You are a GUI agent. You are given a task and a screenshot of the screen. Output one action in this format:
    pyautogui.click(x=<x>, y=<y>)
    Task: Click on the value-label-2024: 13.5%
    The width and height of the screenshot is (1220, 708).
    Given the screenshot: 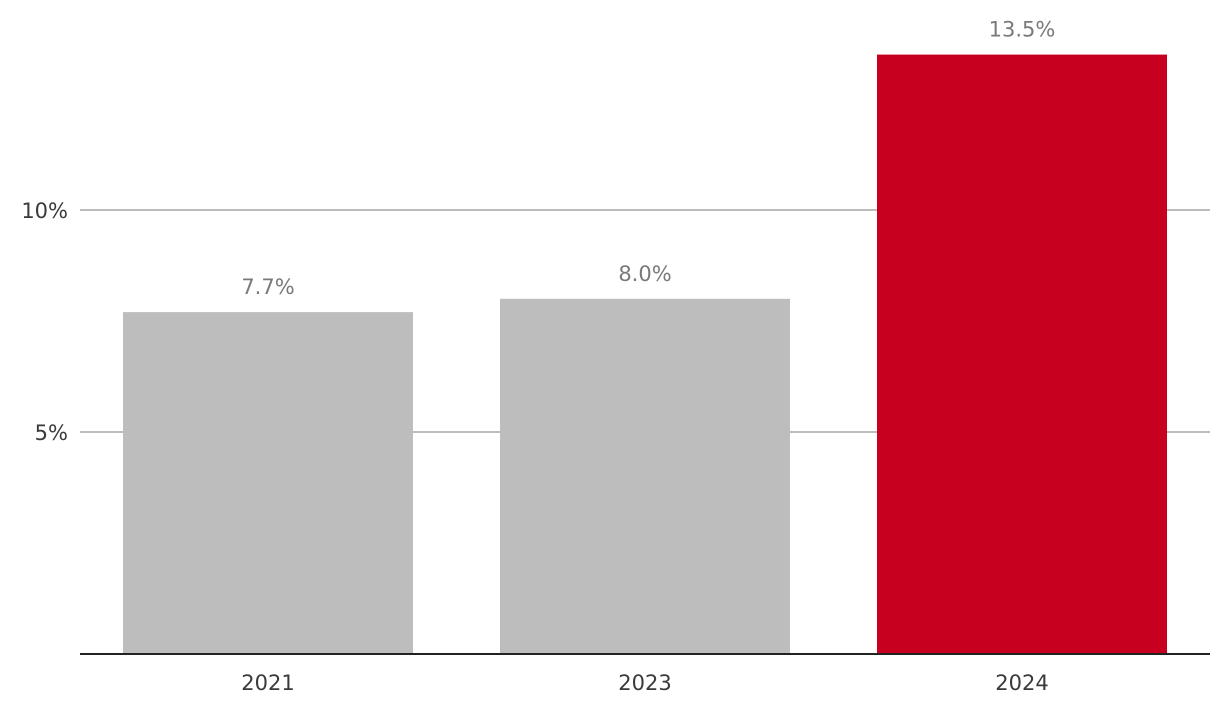 What is the action you would take?
    pyautogui.click(x=1022, y=30)
    